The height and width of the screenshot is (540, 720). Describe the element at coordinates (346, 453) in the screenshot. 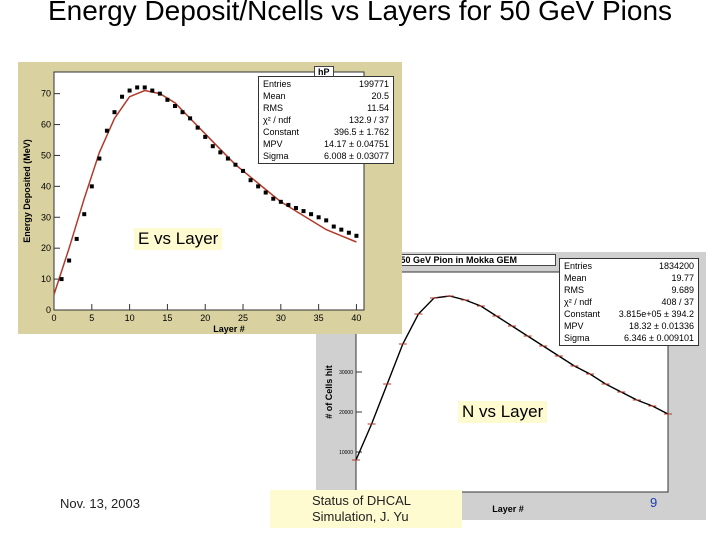

I see `y-tick-label: 10000` at that location.